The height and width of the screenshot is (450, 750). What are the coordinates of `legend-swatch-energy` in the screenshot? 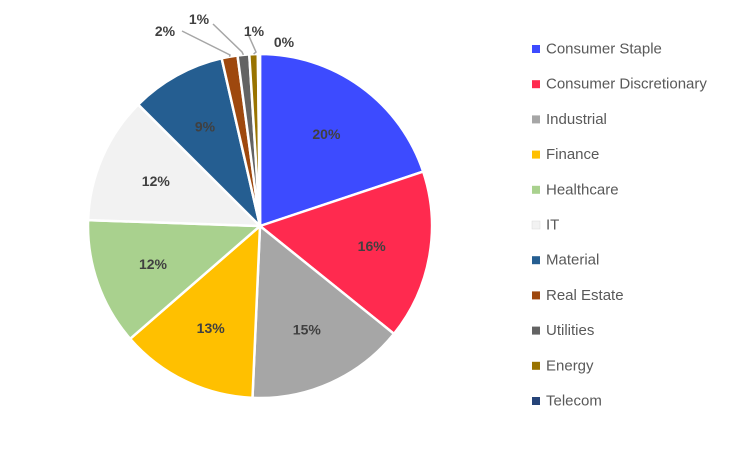 It's located at (536, 365).